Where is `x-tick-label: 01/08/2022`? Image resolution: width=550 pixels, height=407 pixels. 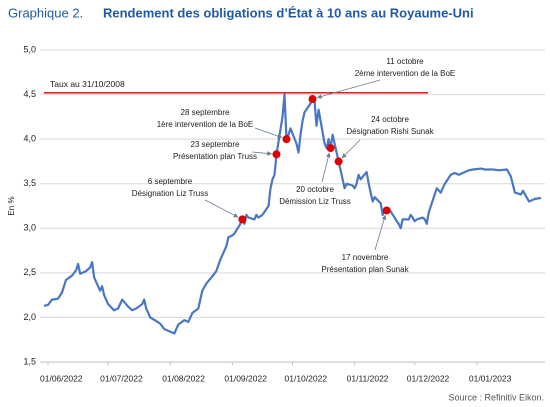
x-tick-label: 01/08/2022 is located at coordinates (183, 378).